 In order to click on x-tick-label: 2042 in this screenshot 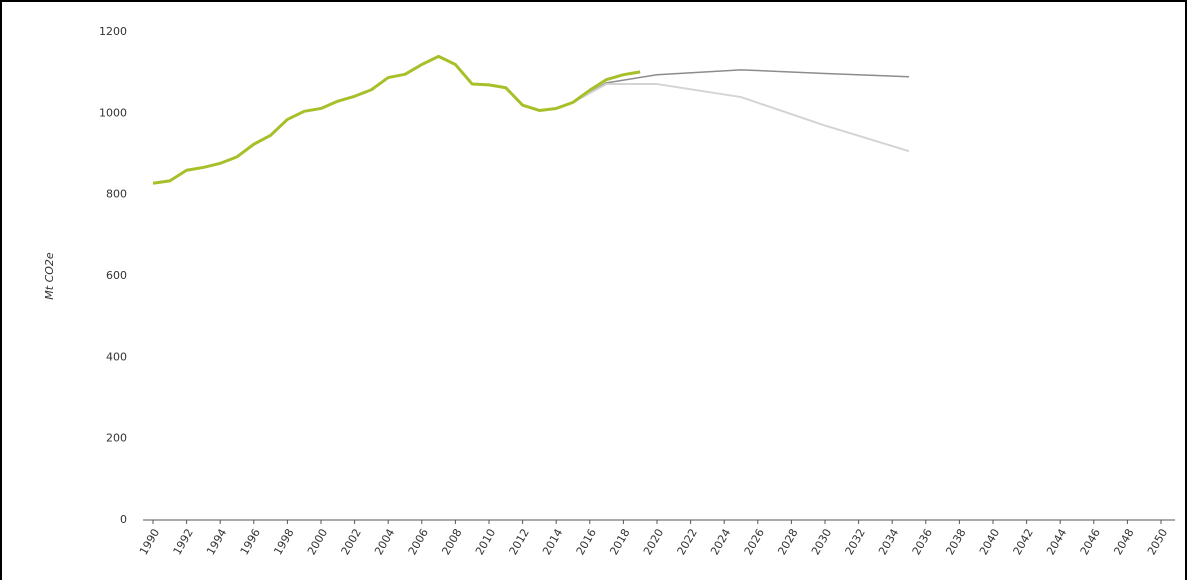, I will do `click(1023, 542)`.